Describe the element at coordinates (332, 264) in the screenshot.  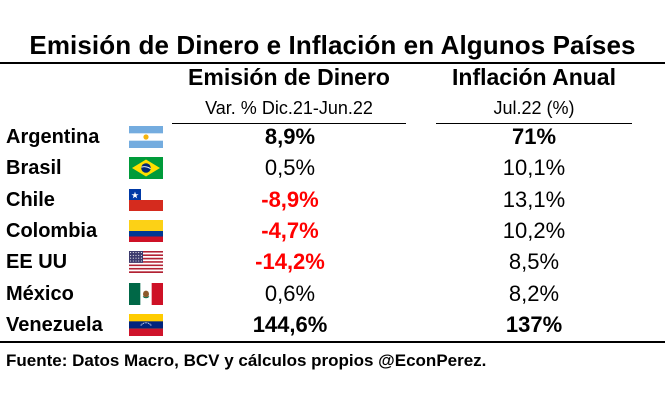
I see `table-row: EE UU -14,2% 8,5%` at that location.